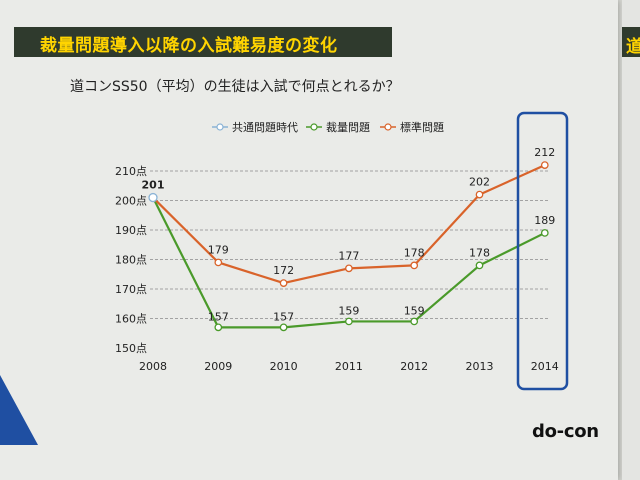  What do you see at coordinates (153, 197) in the screenshot?
I see `point-kyotsu-2008` at bounding box center [153, 197].